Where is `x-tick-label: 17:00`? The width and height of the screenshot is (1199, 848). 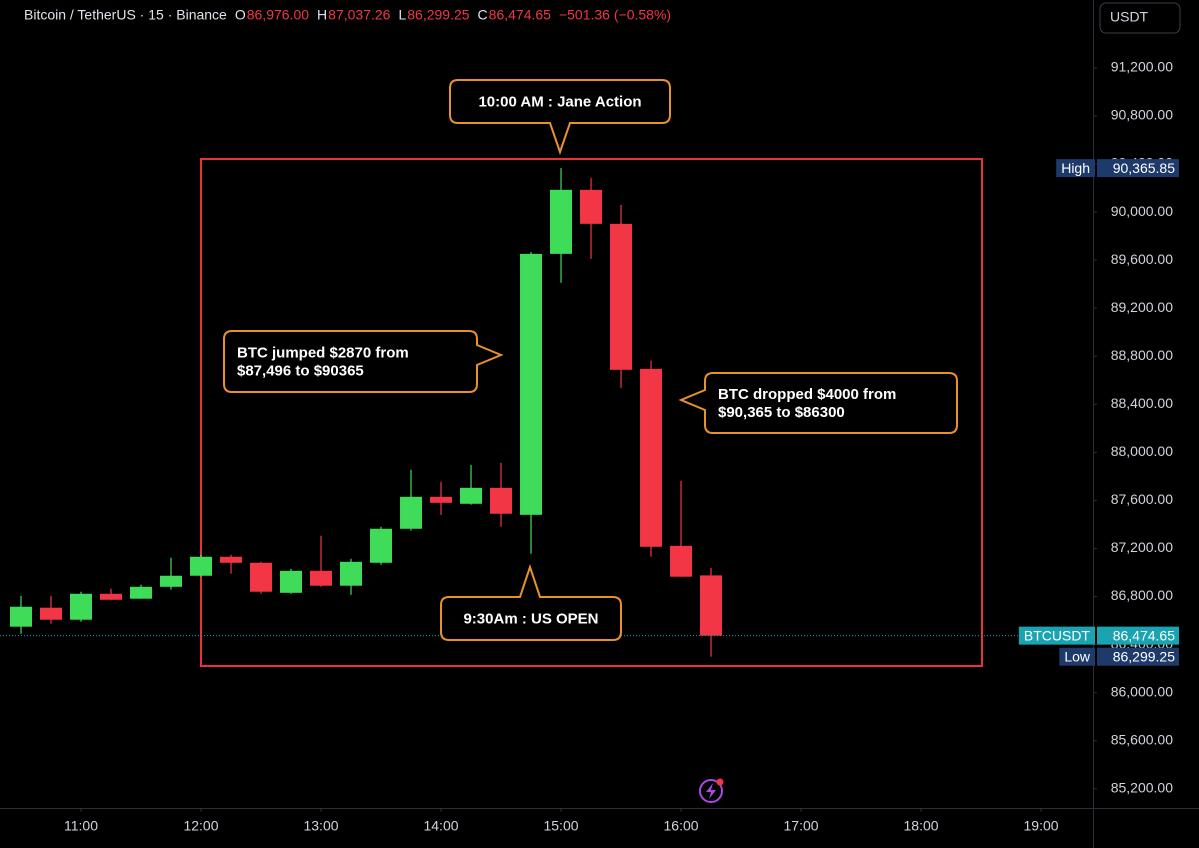 x-tick-label: 17:00 is located at coordinates (801, 826).